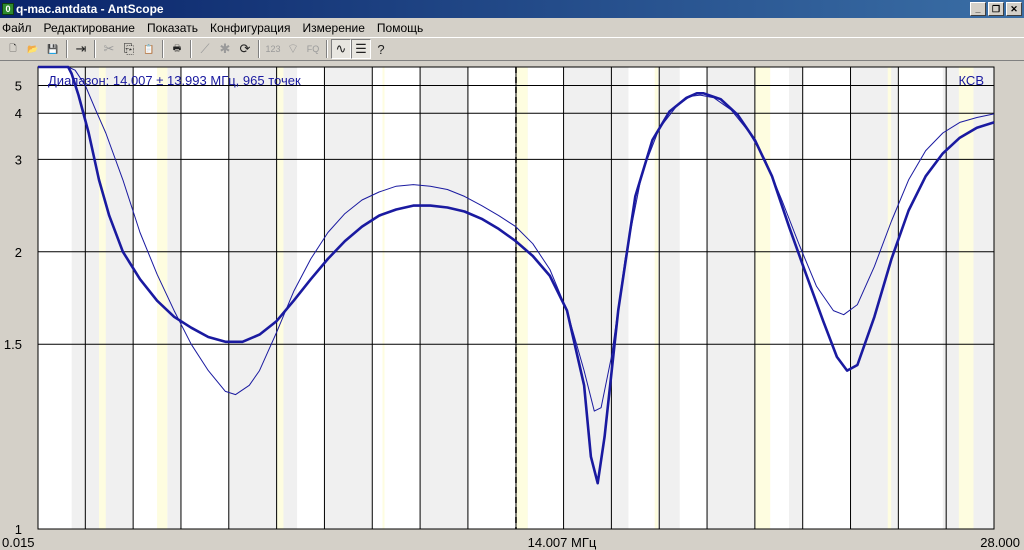 The height and width of the screenshot is (550, 1024). I want to click on y-tick-label: 5, so click(18, 85).